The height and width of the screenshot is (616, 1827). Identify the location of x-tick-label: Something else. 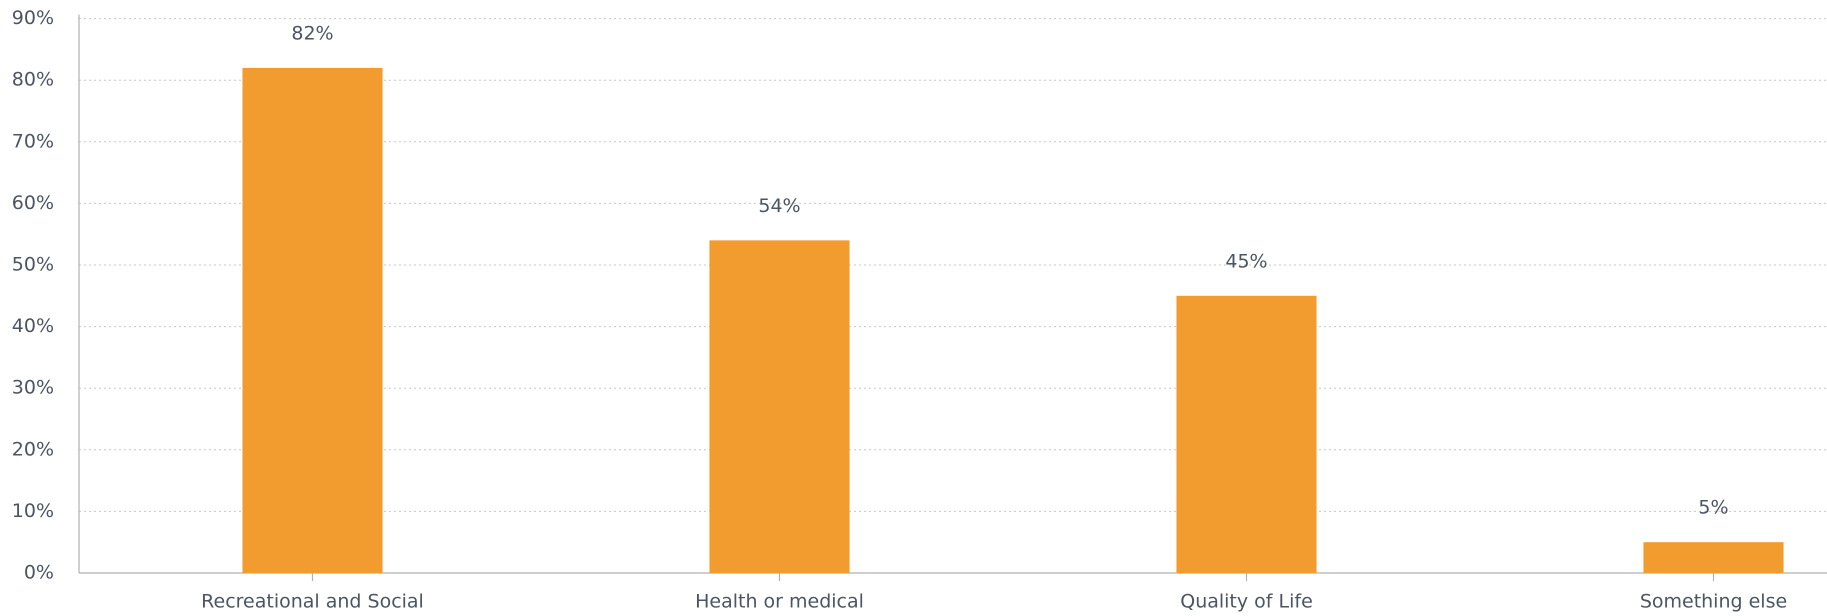
(1713, 602).